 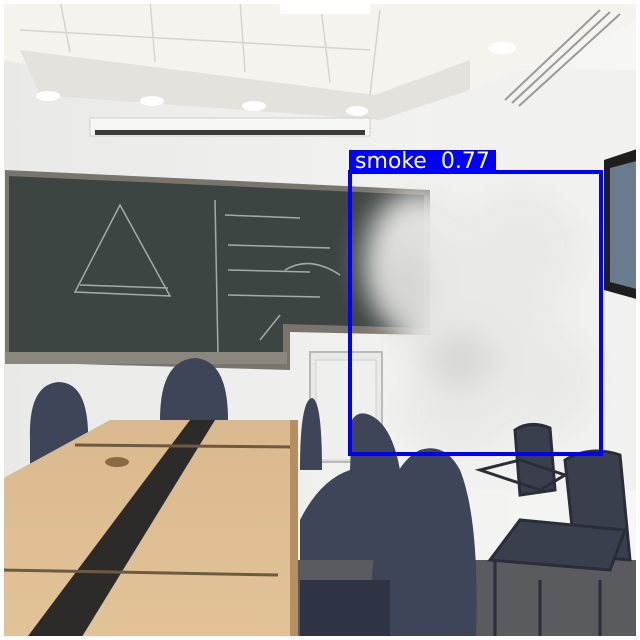 I want to click on recessed-lights, so click(x=276, y=79).